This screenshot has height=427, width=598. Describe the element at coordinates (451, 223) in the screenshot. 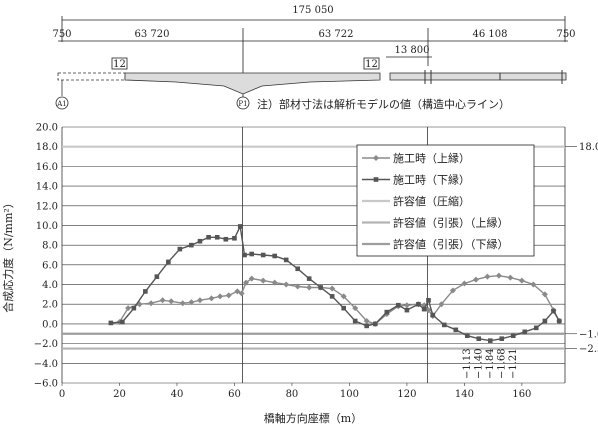

I see `legend-label-3: 許容値（引張）（上縁）` at that location.